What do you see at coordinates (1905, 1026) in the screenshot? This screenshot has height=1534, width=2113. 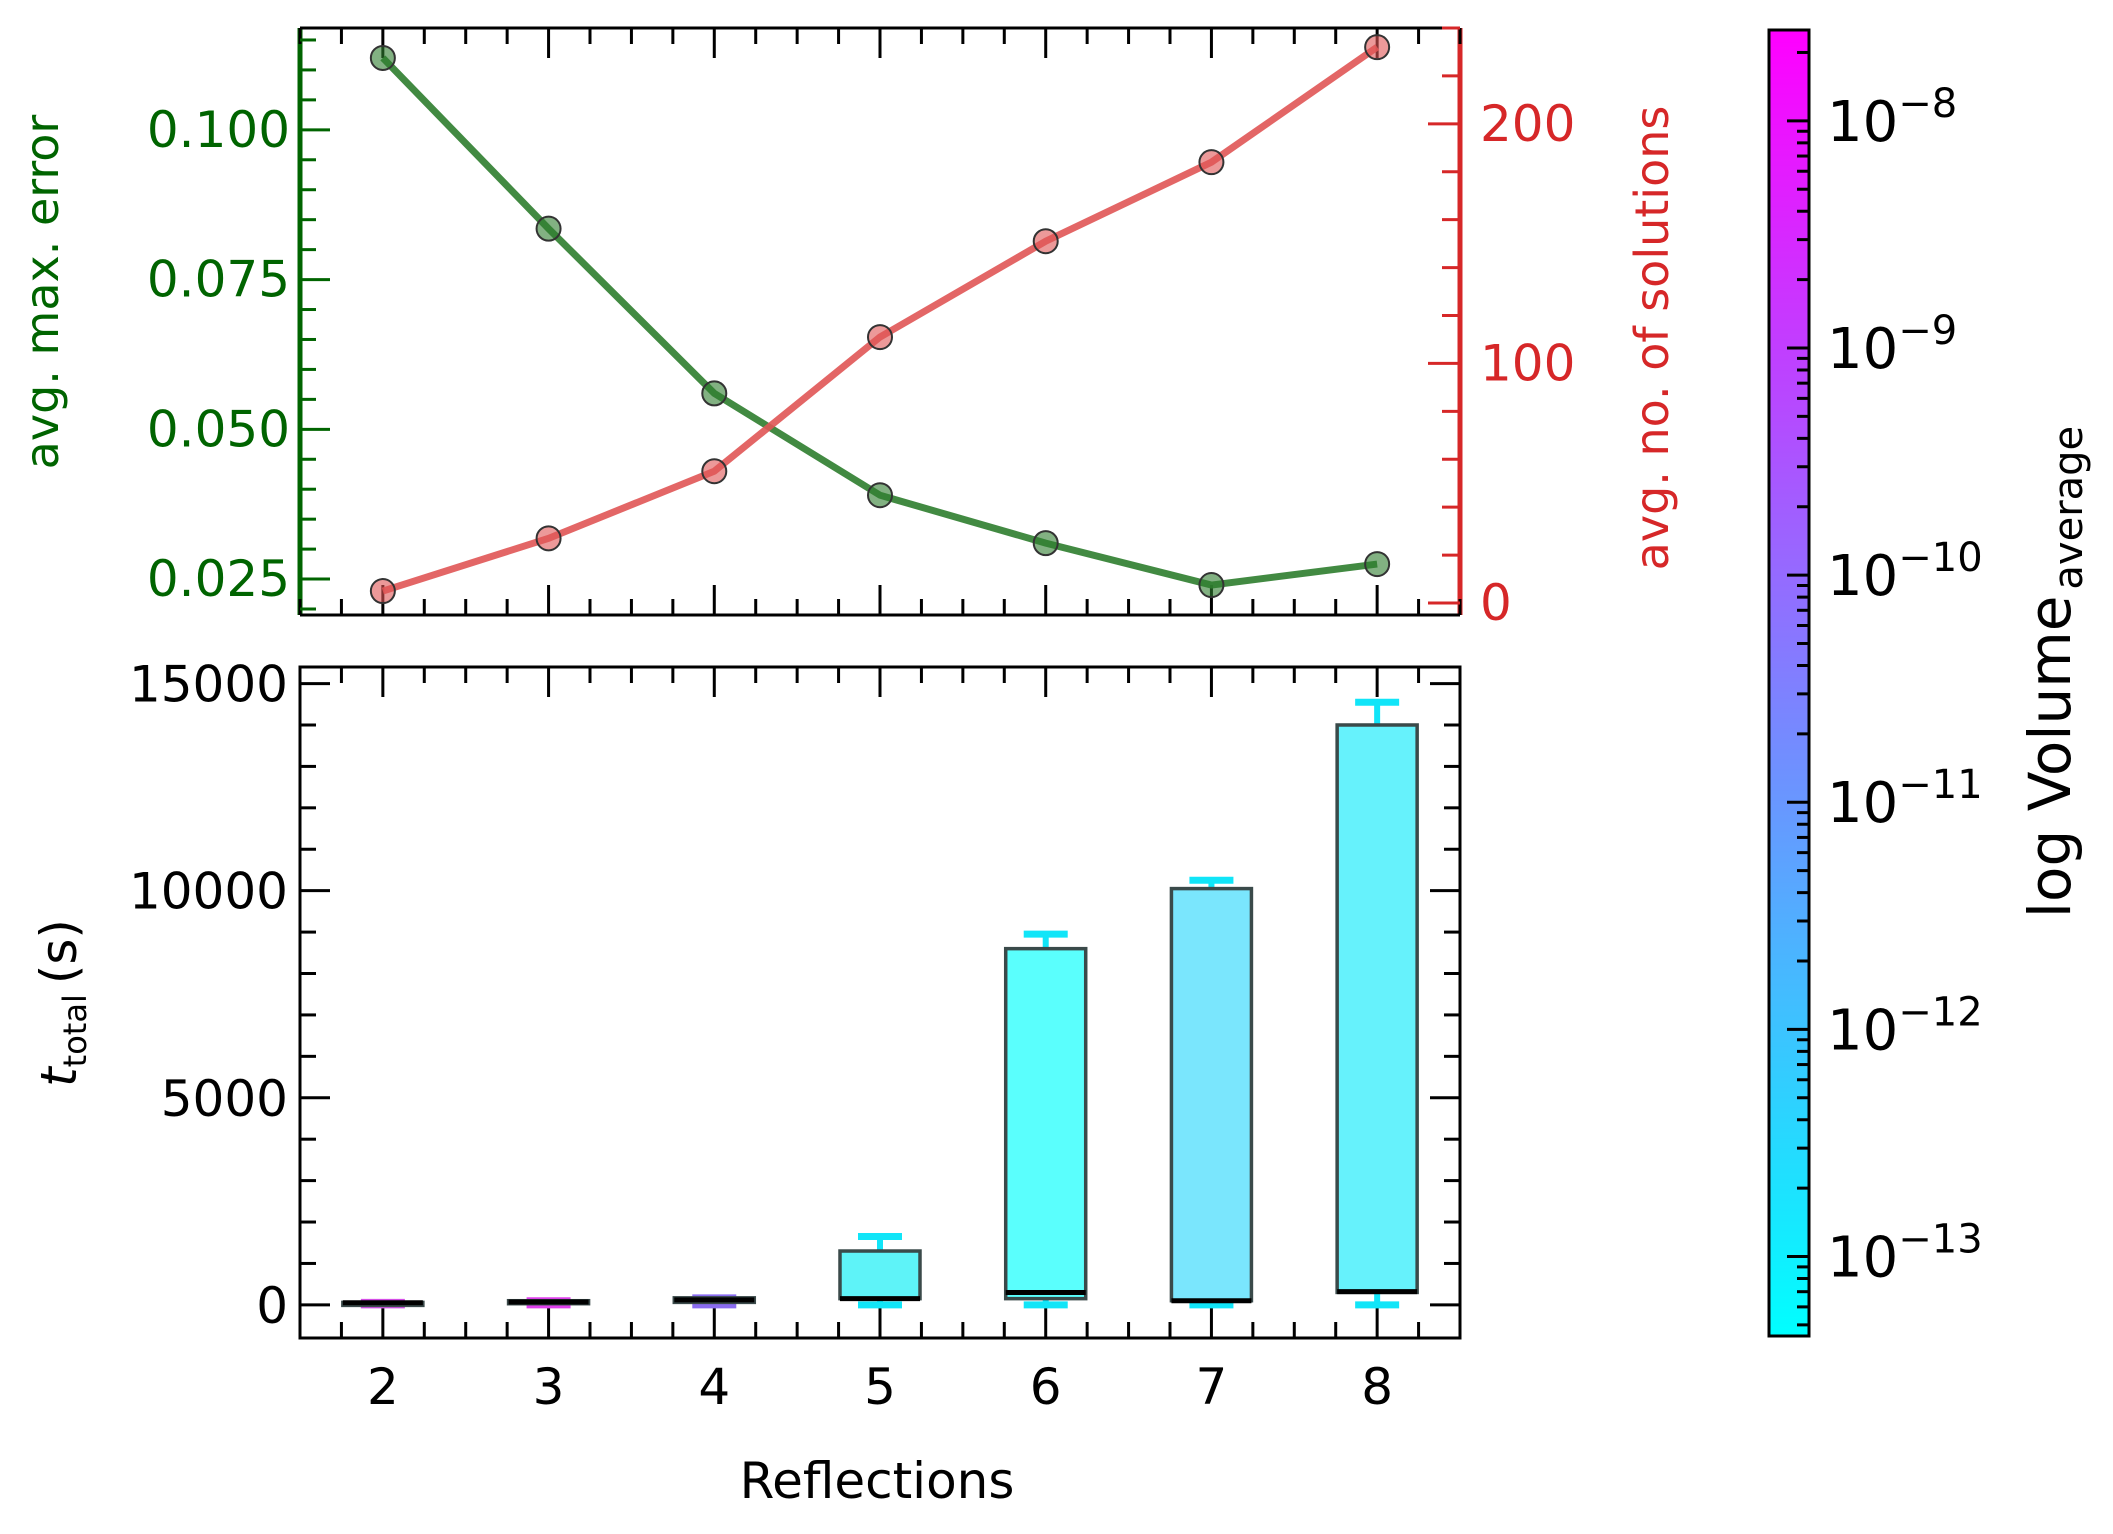 I see `colorbar-tick-label: 10⁻¹²` at bounding box center [1905, 1026].